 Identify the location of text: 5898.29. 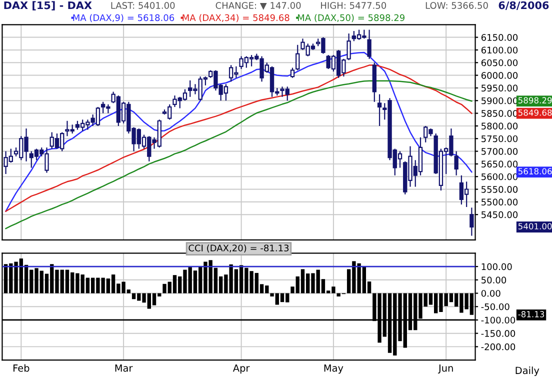
(535, 100).